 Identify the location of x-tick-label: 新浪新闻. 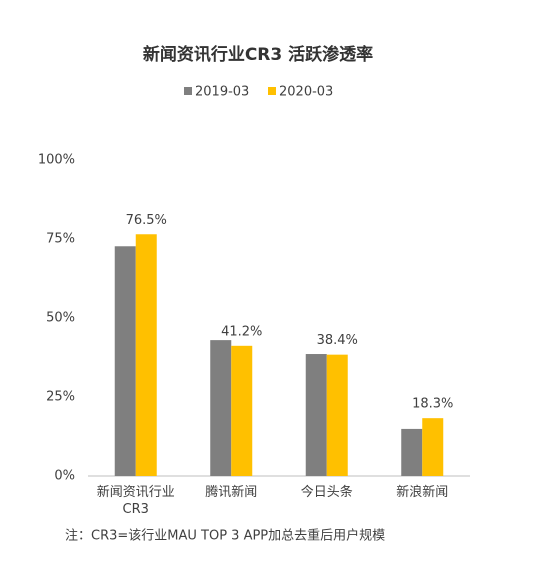
(422, 492).